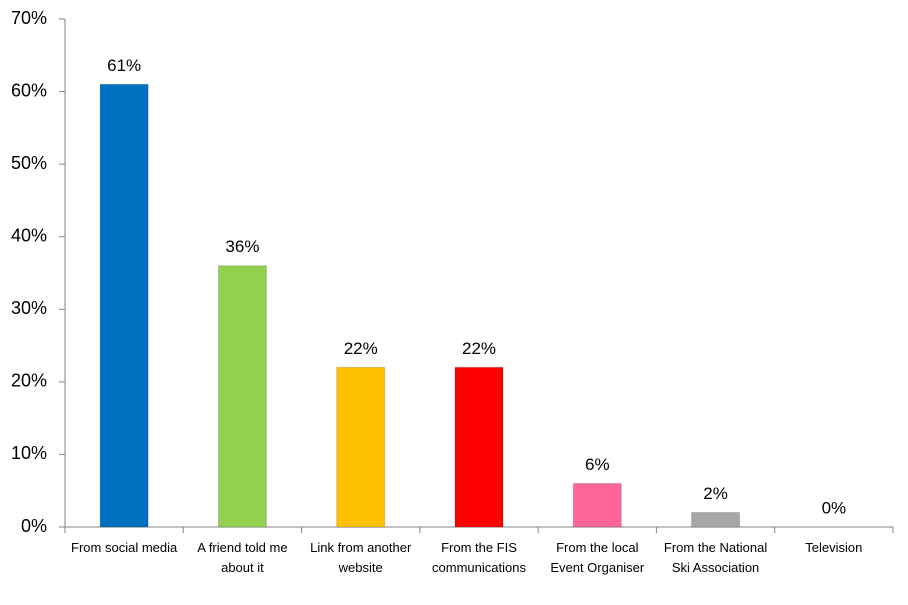 Image resolution: width=908 pixels, height=605 pixels. What do you see at coordinates (715, 493) in the screenshot?
I see `value-label: 2%` at bounding box center [715, 493].